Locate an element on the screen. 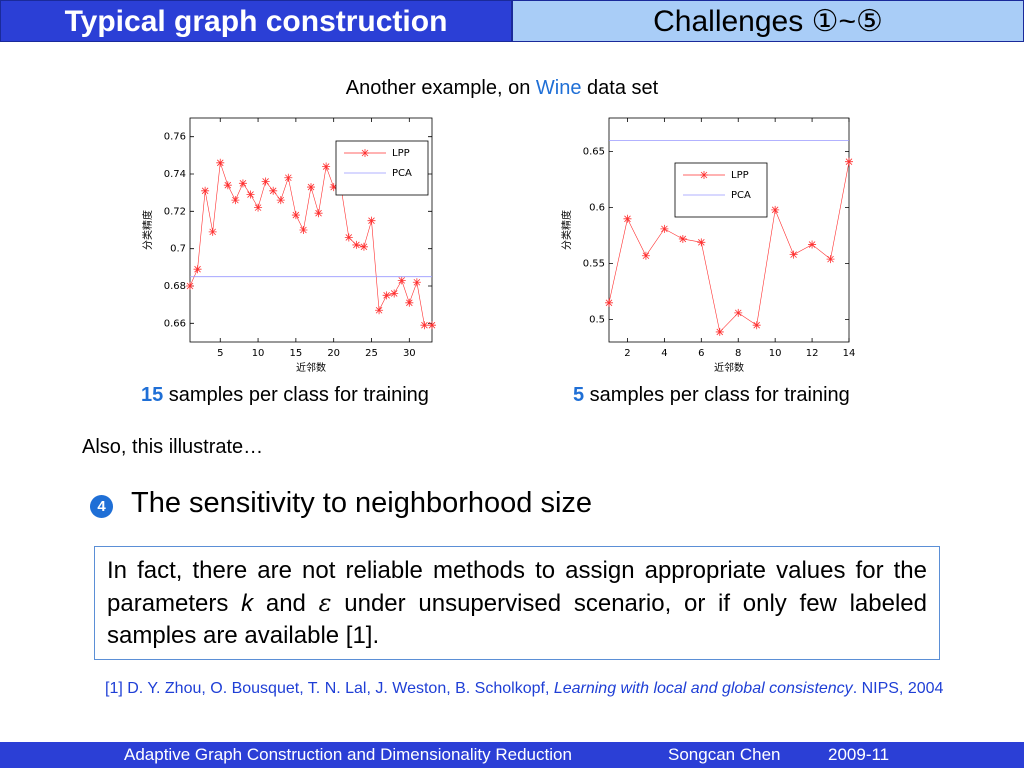  y-tick-label: 0.55 is located at coordinates (594, 264).